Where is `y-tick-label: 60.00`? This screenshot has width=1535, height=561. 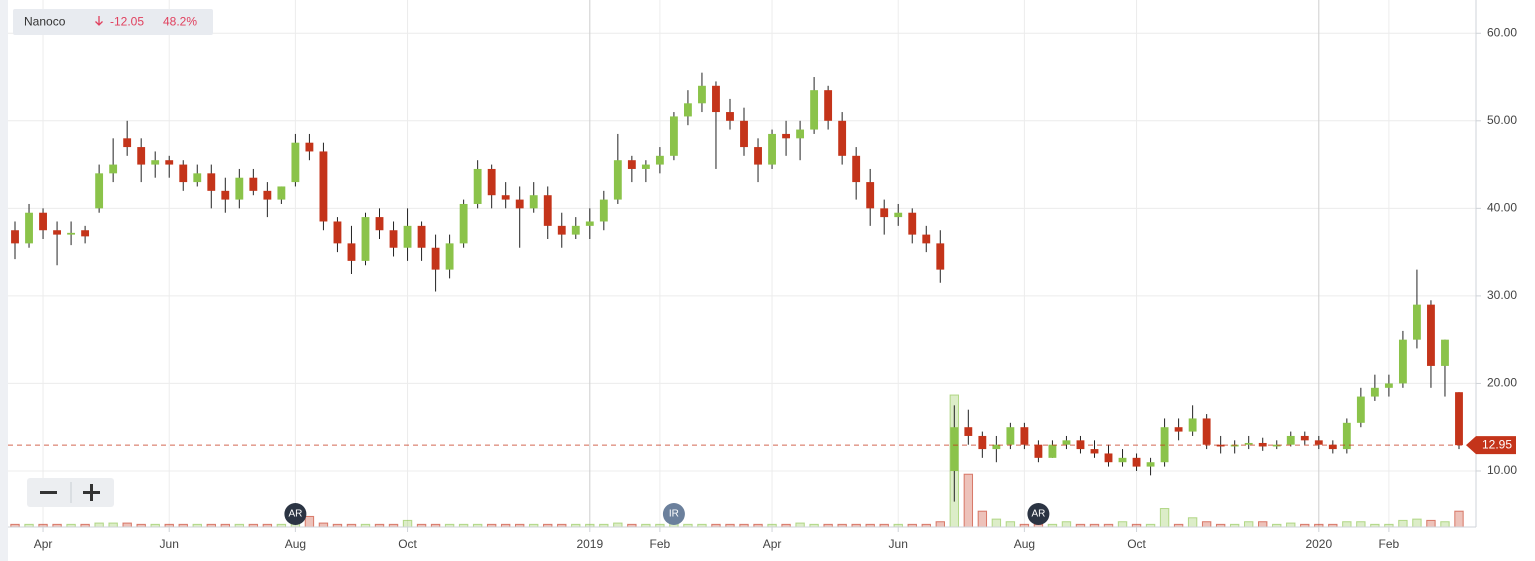
y-tick-label: 60.00 is located at coordinates (1502, 32).